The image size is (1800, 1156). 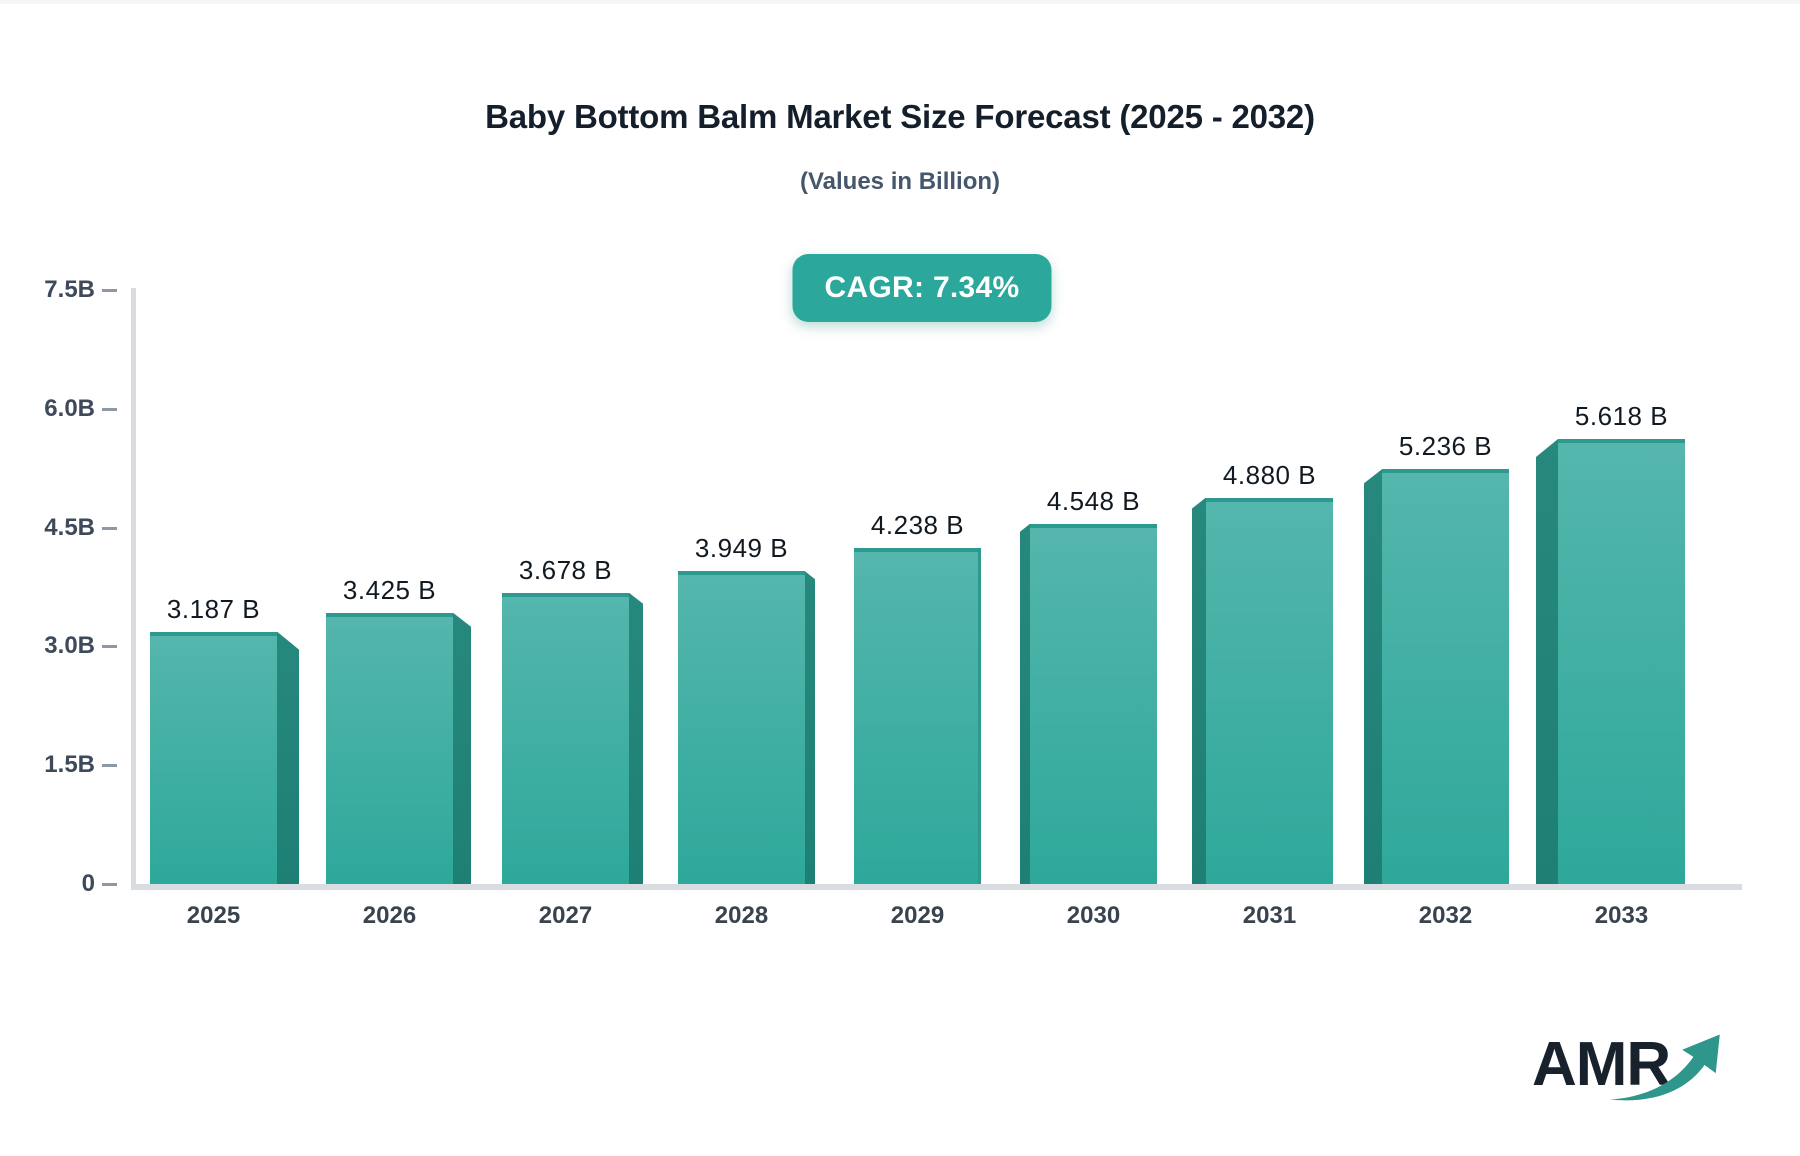 What do you see at coordinates (213, 757) in the screenshot?
I see `bar-2025` at bounding box center [213, 757].